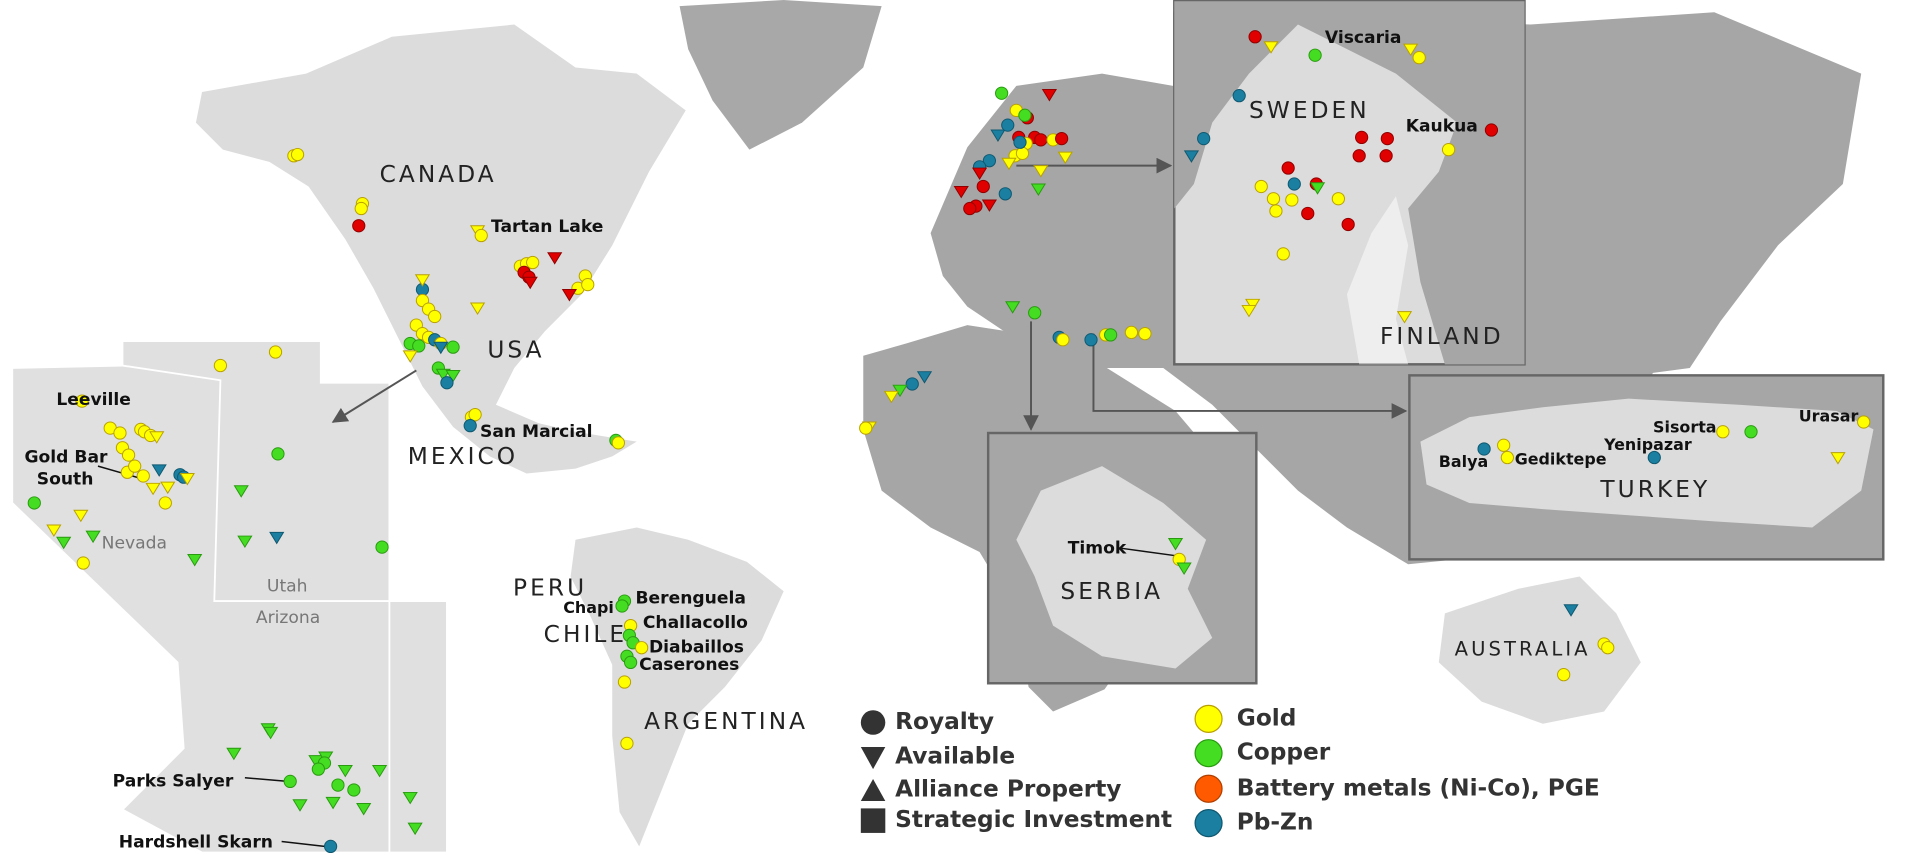 This screenshot has height=855, width=1920. What do you see at coordinates (586, 634) in the screenshot?
I see `country-label: CHILE` at bounding box center [586, 634].